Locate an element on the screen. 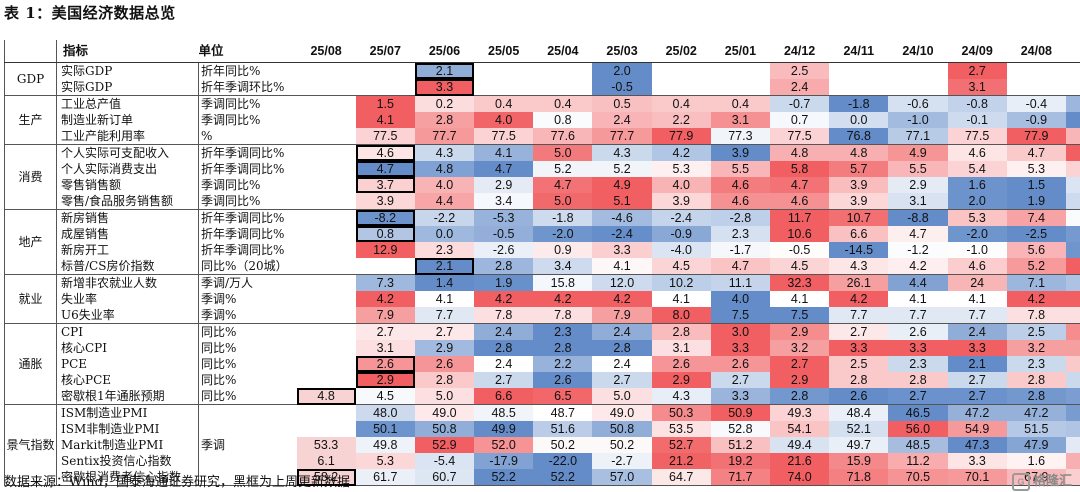 Image resolution: width=1080 pixels, height=492 pixels. value-cell: -8.2 is located at coordinates (385, 217).